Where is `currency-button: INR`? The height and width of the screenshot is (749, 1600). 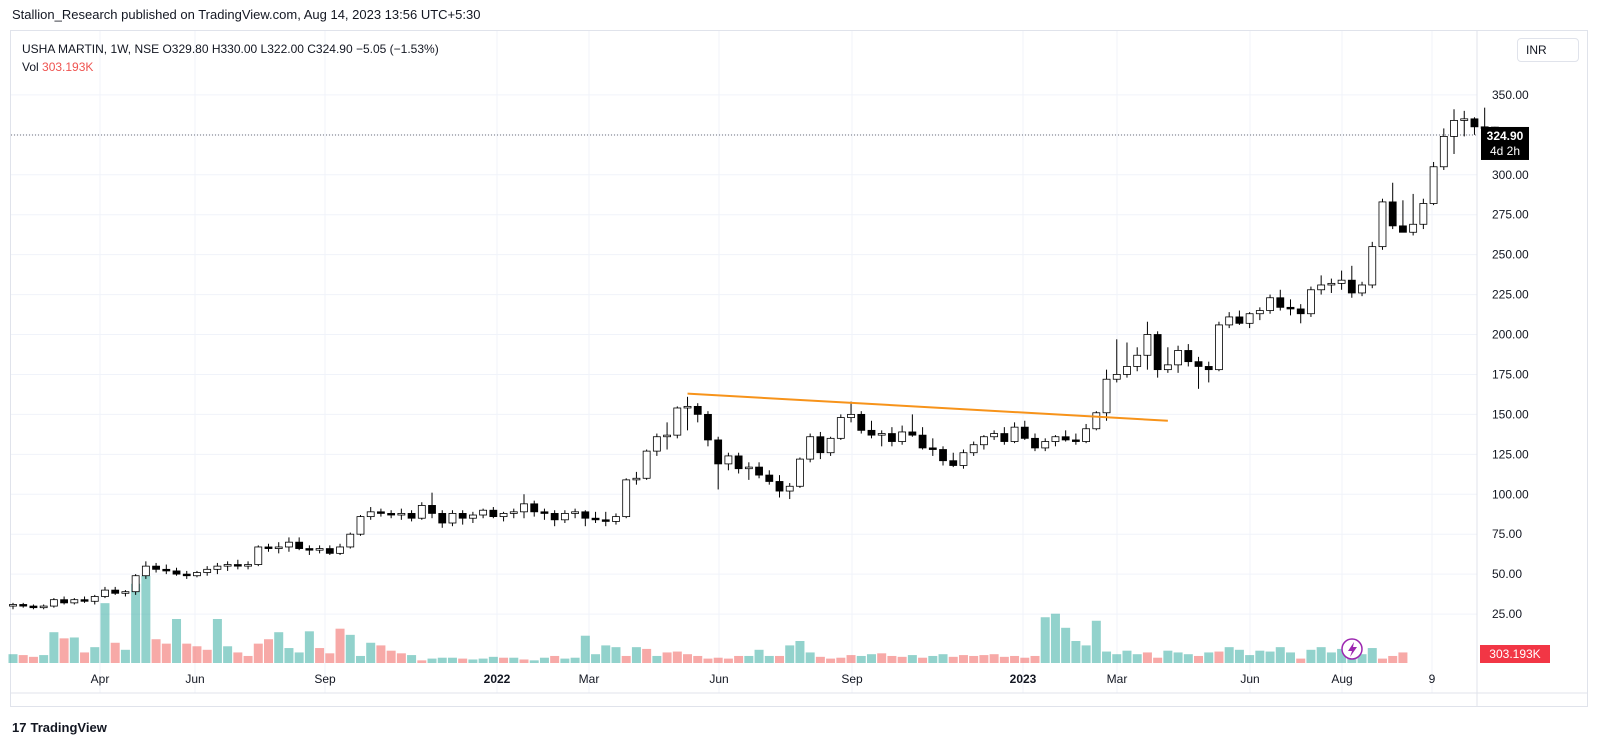
currency-button: INR is located at coordinates (1548, 50).